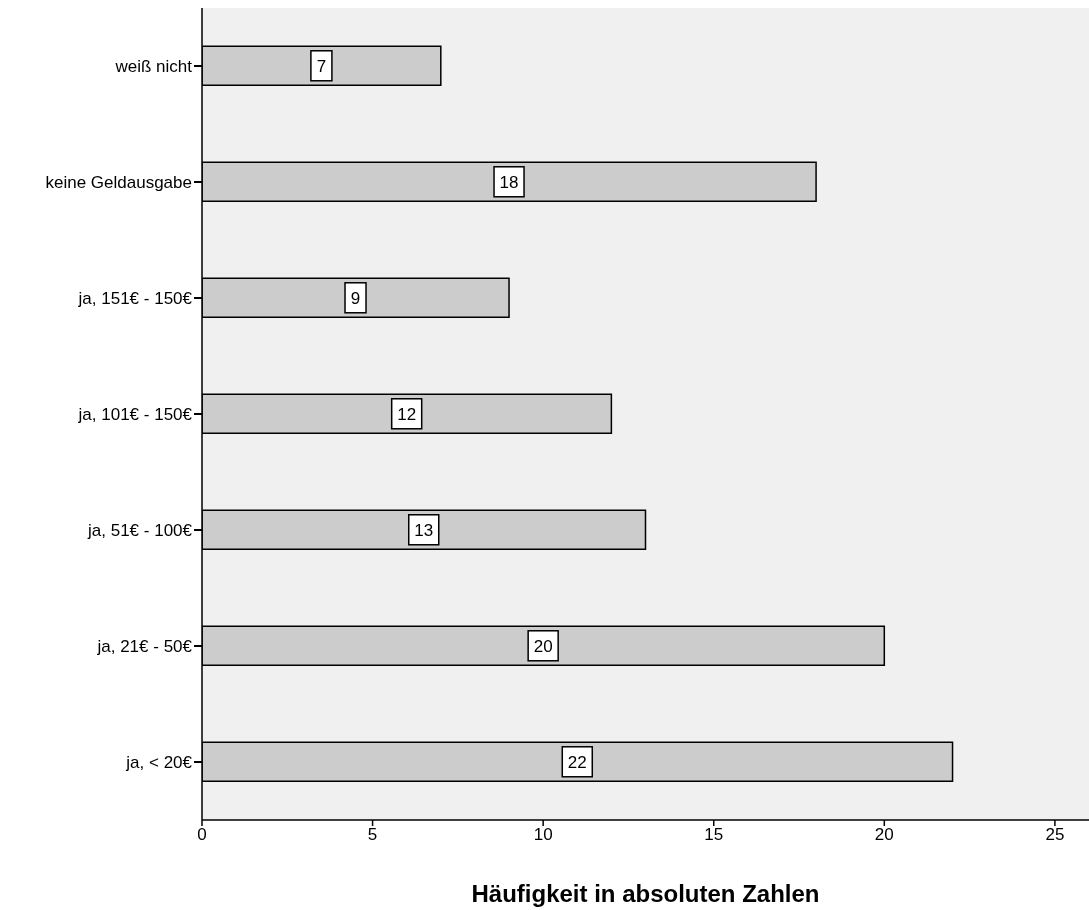  Describe the element at coordinates (159, 763) in the screenshot. I see `y-tick-label: ja, < 20€` at that location.